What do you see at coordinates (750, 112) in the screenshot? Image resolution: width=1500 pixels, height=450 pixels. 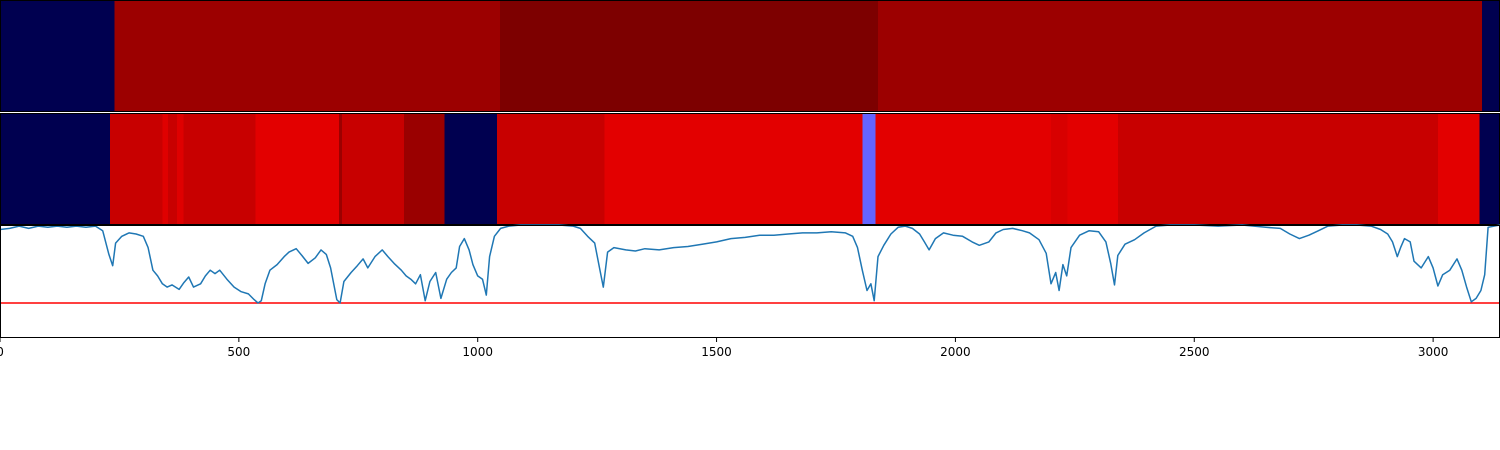 I see `strip-separator` at bounding box center [750, 112].